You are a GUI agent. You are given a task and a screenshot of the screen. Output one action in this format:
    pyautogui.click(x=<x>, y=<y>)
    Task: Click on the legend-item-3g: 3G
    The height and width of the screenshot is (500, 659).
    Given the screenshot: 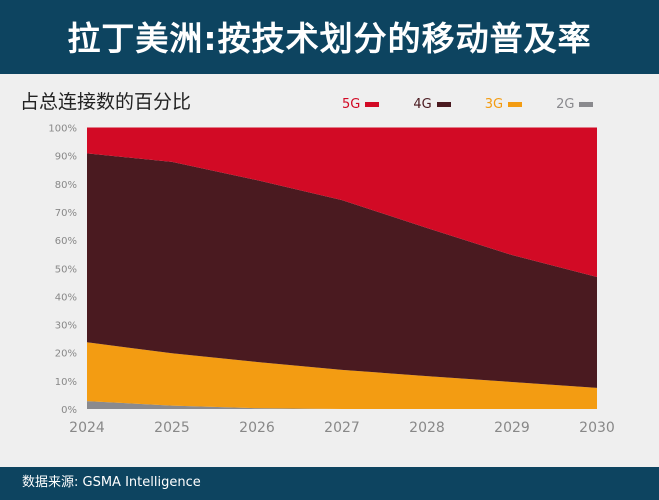 What is the action you would take?
    pyautogui.click(x=503, y=104)
    